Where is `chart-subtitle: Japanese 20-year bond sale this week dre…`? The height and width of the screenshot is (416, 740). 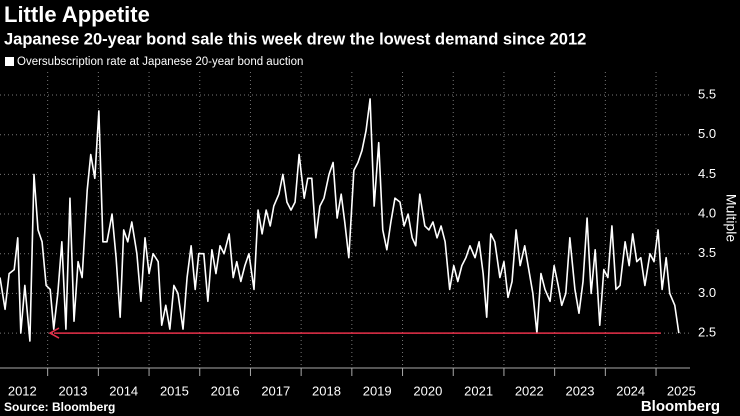
chart-subtitle: Japanese 20-year bond sale this week dre… is located at coordinates (295, 39).